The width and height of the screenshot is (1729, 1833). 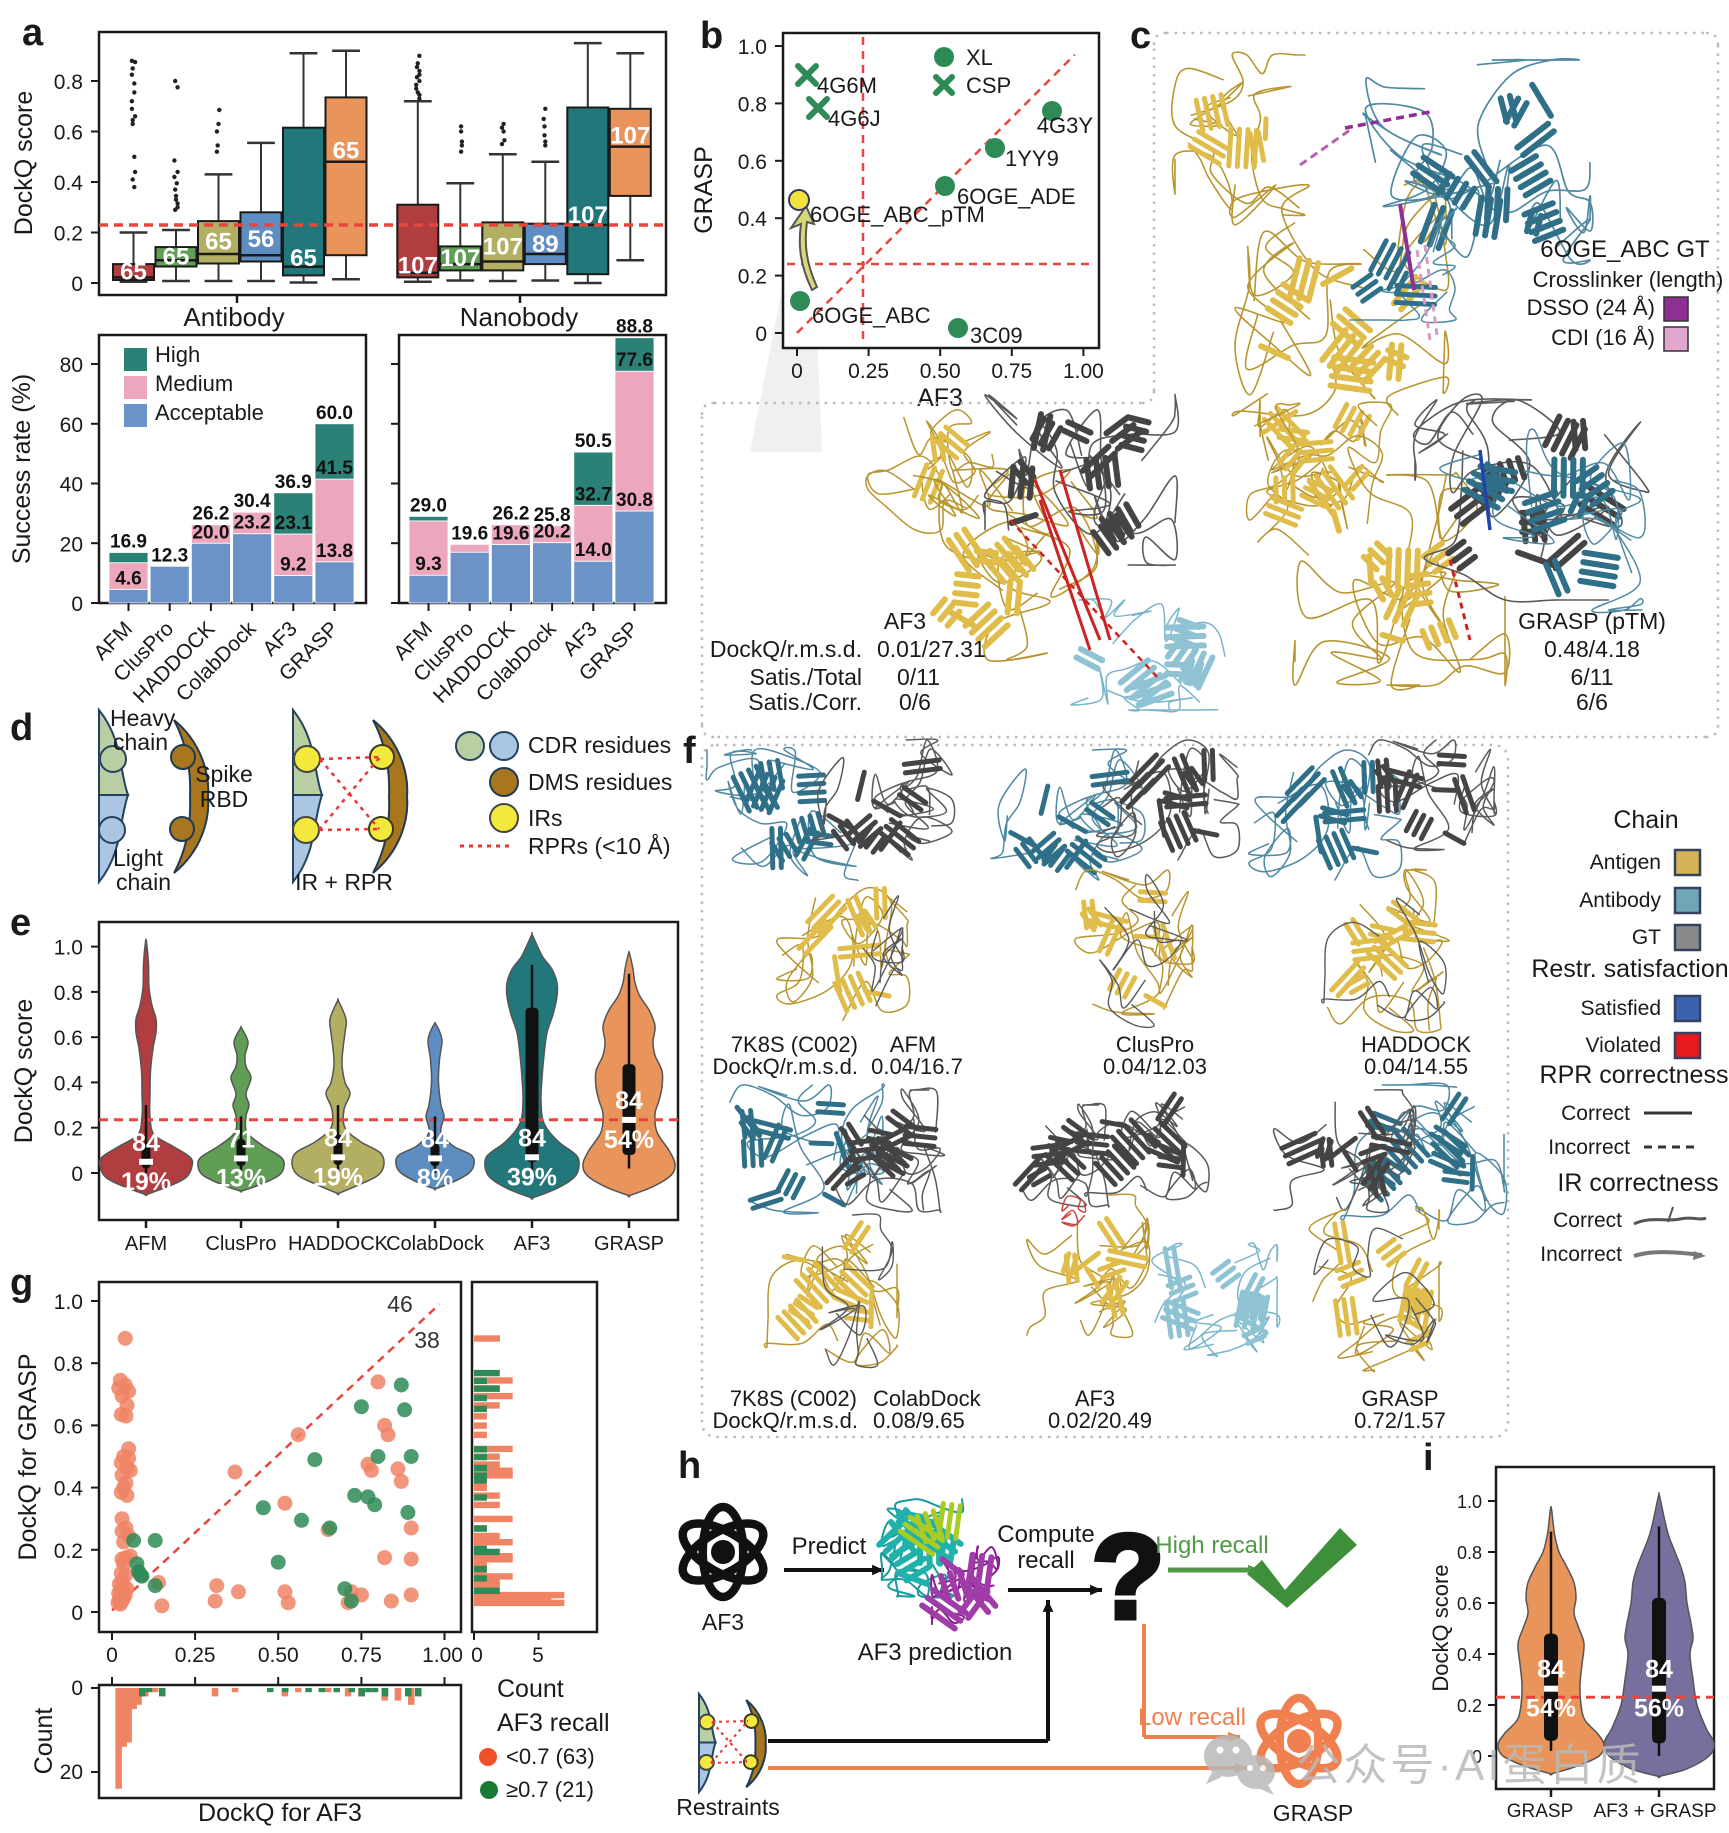 What do you see at coordinates (728, 1807) in the screenshot?
I see `svg-text: Restraints` at bounding box center [728, 1807].